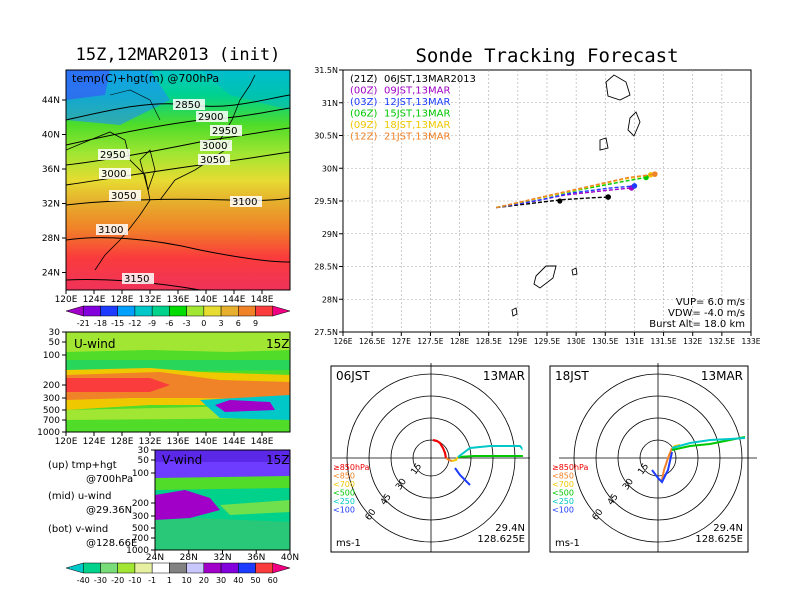 The width and height of the screenshot is (792, 612). Describe the element at coordinates (140, 474) in the screenshot. I see `v-p-label: 100` at that location.